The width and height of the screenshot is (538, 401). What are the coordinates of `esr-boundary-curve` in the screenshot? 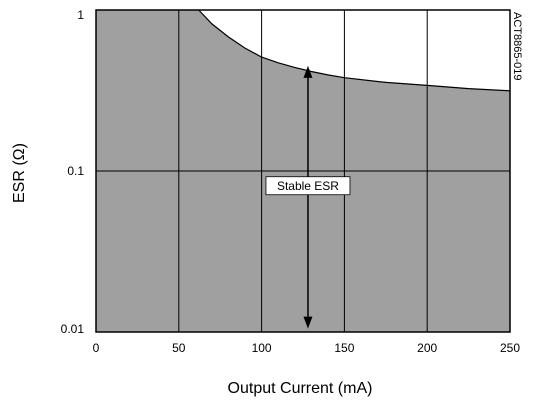 It's located at (354, 50).